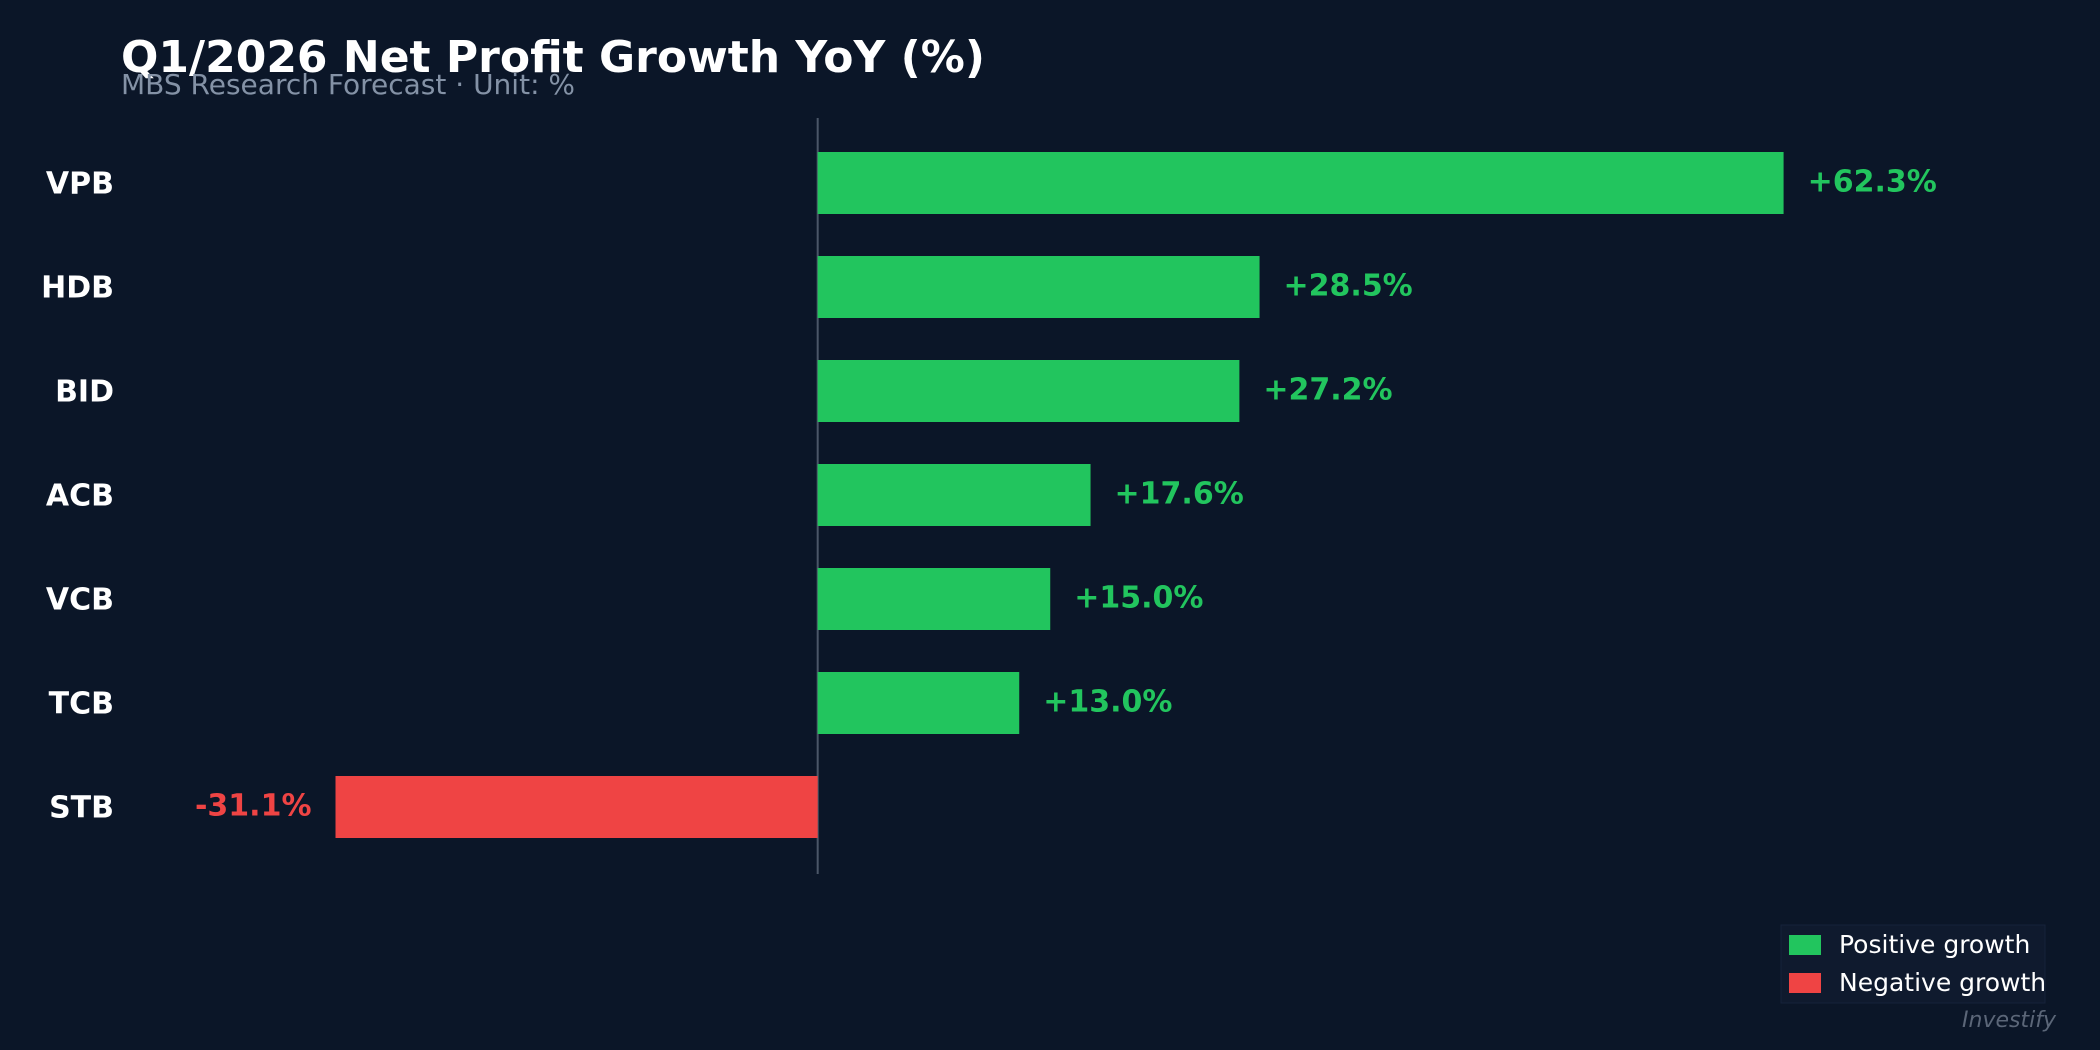 The height and width of the screenshot is (1050, 2100). What do you see at coordinates (253, 806) in the screenshot?
I see `value-label: -31.1%` at bounding box center [253, 806].